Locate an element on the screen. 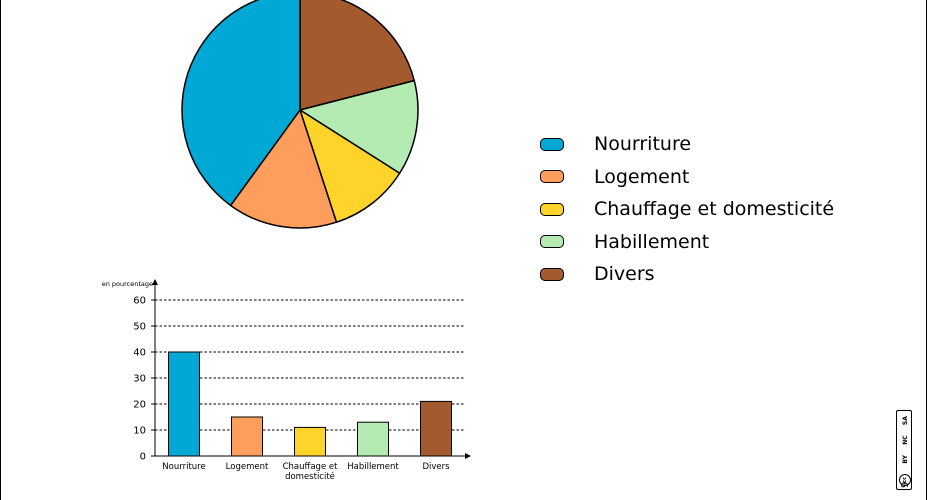 The height and width of the screenshot is (500, 929). x-tick-label: Habillement is located at coordinates (373, 467).